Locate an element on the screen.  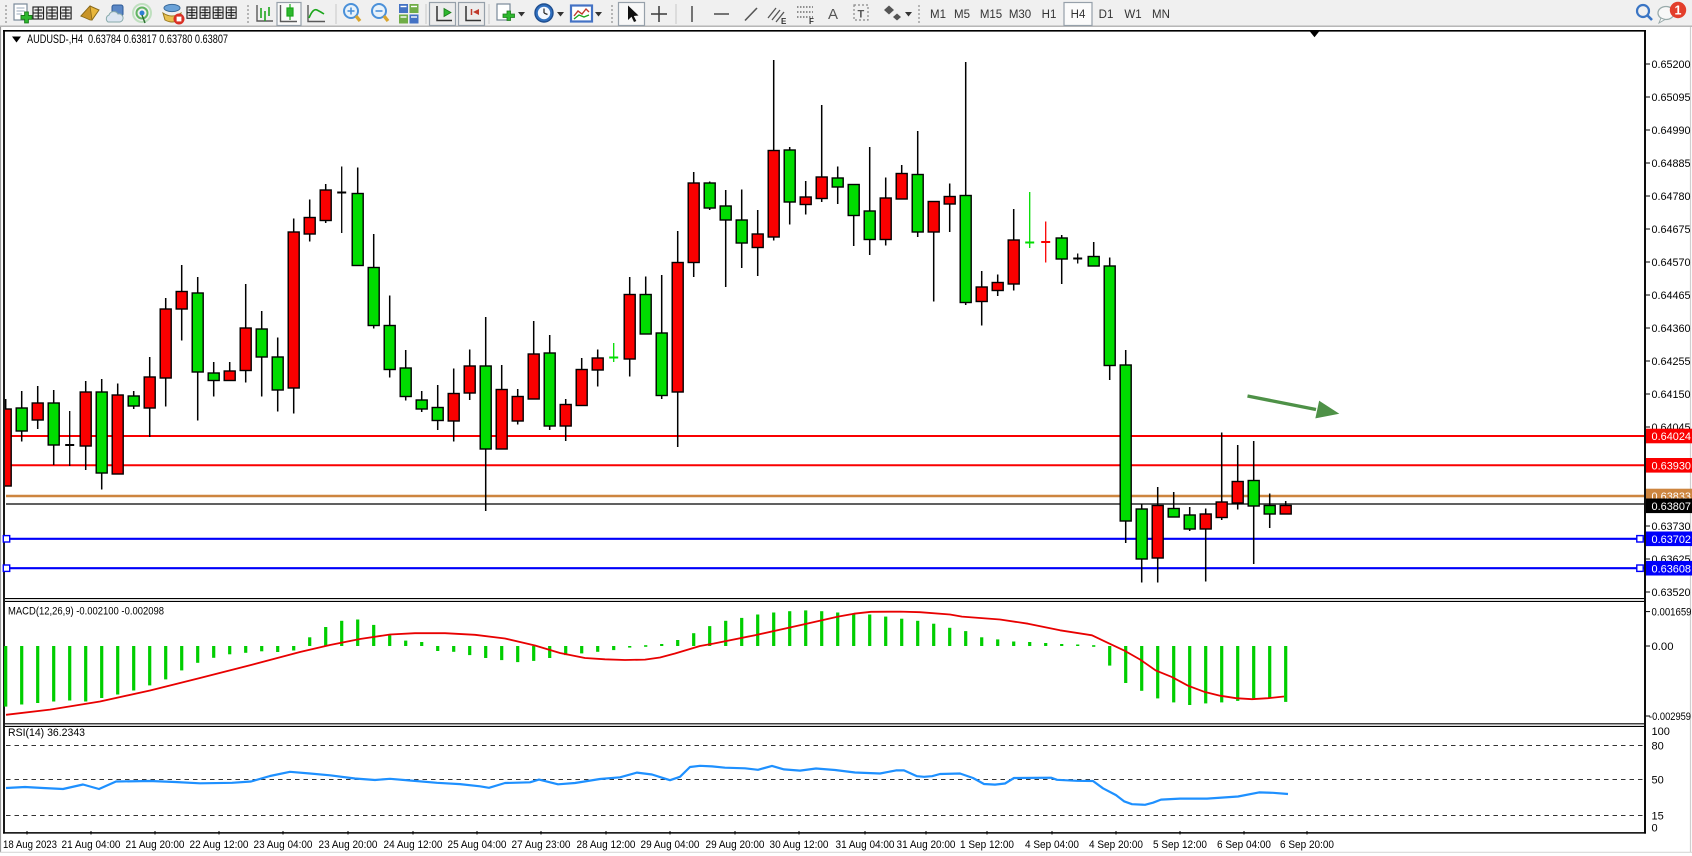
svg-text: 18 Aug 2023 is located at coordinates (30, 845).